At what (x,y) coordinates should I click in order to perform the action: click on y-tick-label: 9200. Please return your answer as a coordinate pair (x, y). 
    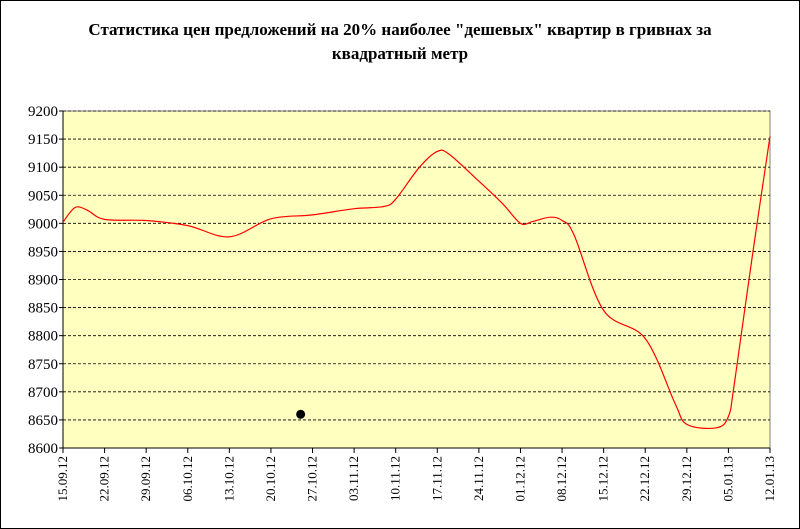
    Looking at the image, I should click on (43, 112).